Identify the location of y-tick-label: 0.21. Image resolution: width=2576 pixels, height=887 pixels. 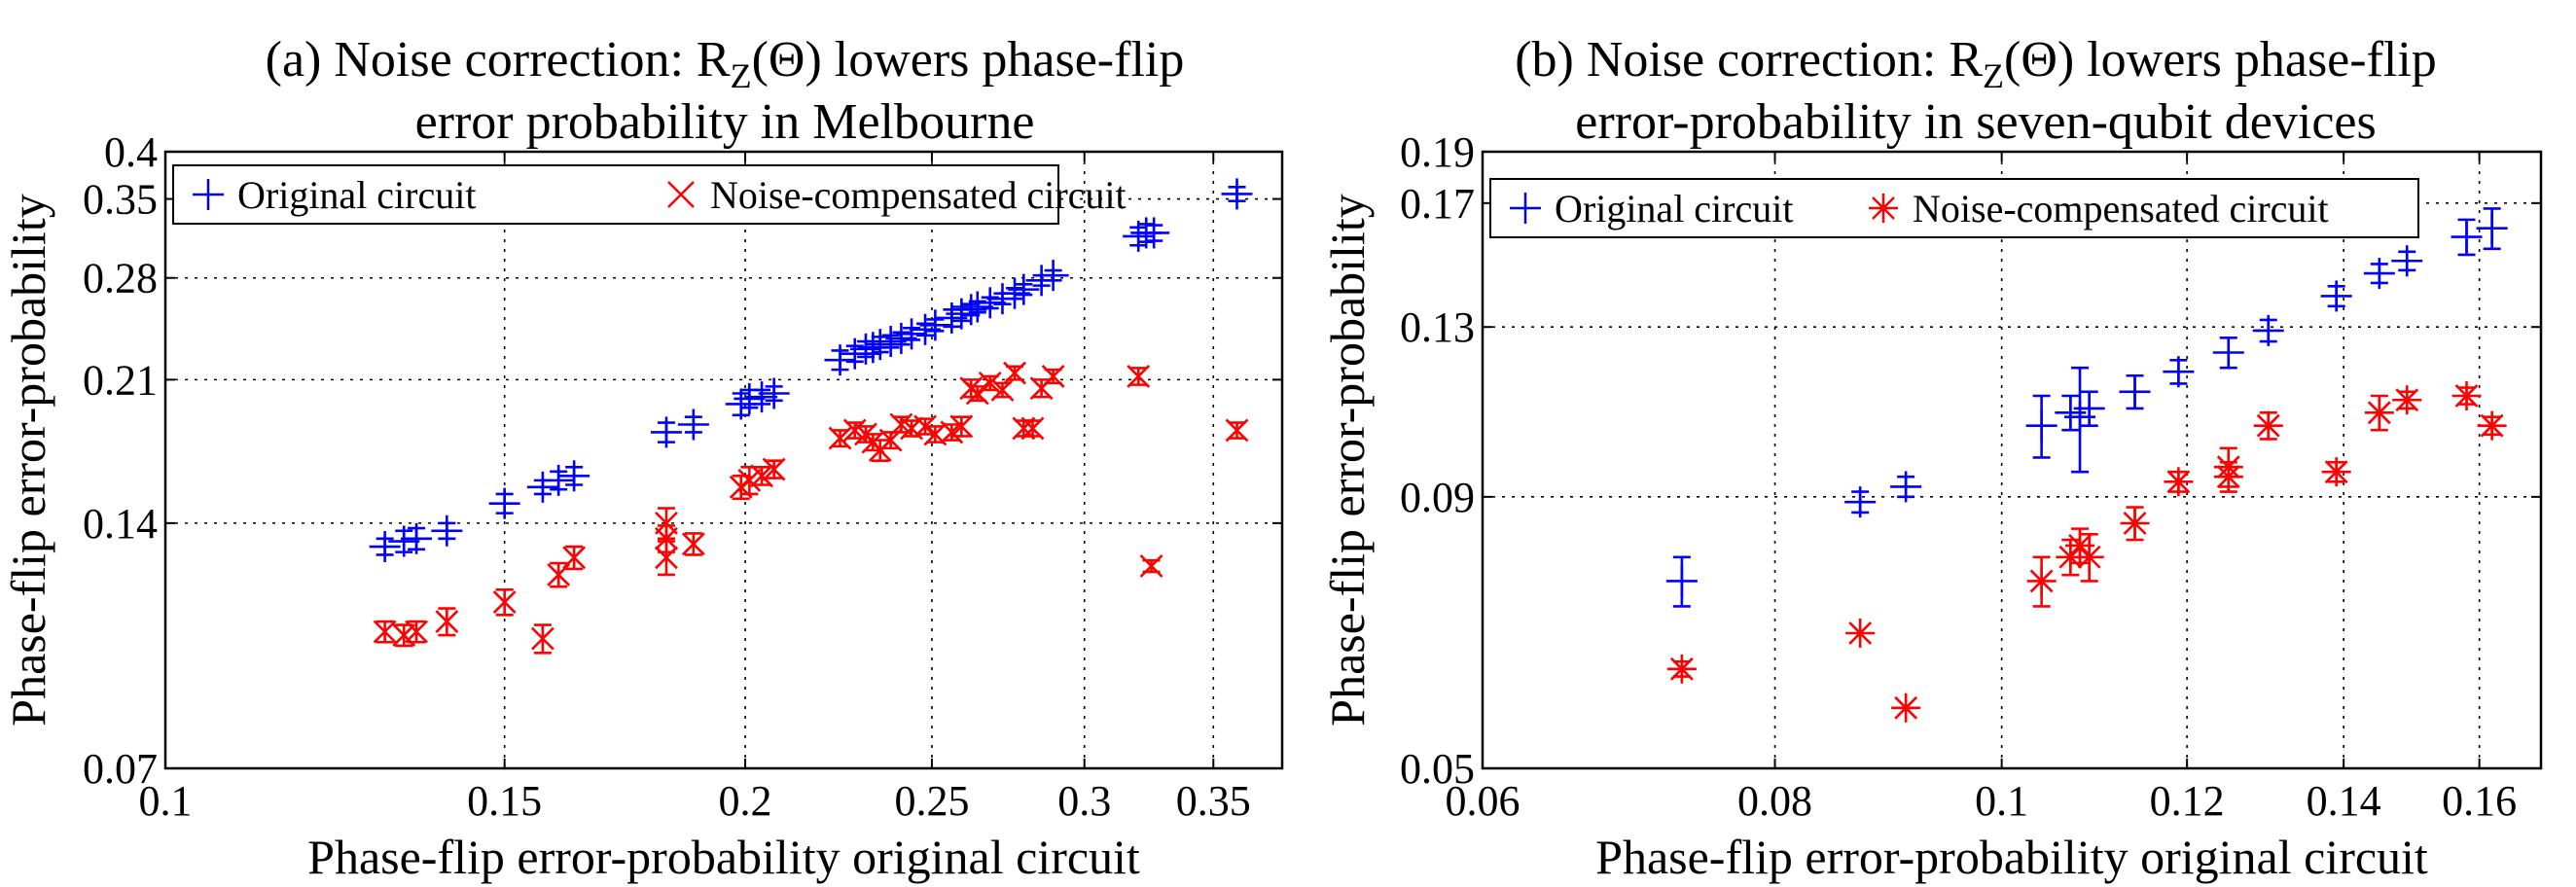
(120, 380).